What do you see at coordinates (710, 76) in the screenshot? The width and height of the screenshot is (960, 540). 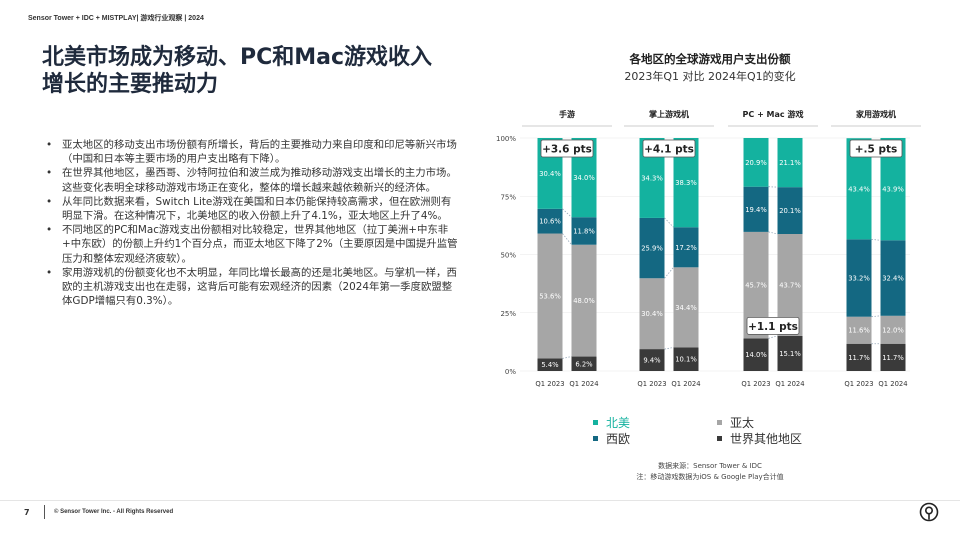 I see `chart-subtitle: 2023年Q1 对比 2024年Q1的变化` at bounding box center [710, 76].